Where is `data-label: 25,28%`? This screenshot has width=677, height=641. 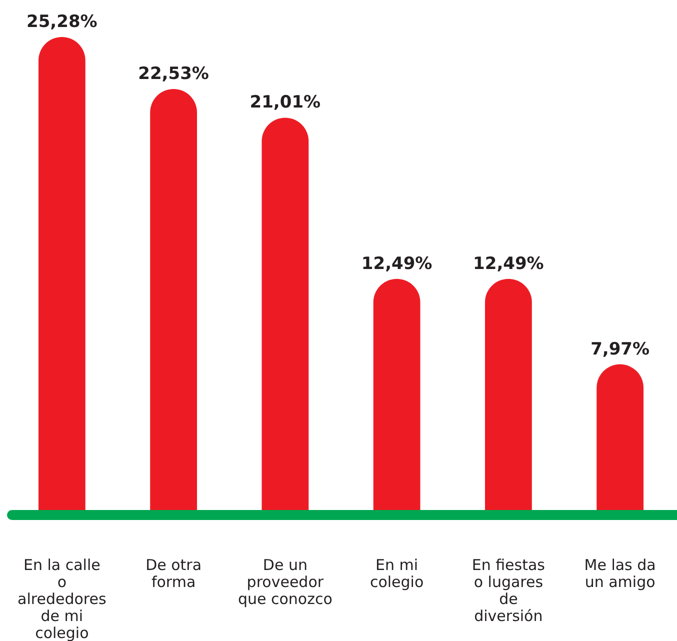 data-label: 25,28% is located at coordinates (62, 22).